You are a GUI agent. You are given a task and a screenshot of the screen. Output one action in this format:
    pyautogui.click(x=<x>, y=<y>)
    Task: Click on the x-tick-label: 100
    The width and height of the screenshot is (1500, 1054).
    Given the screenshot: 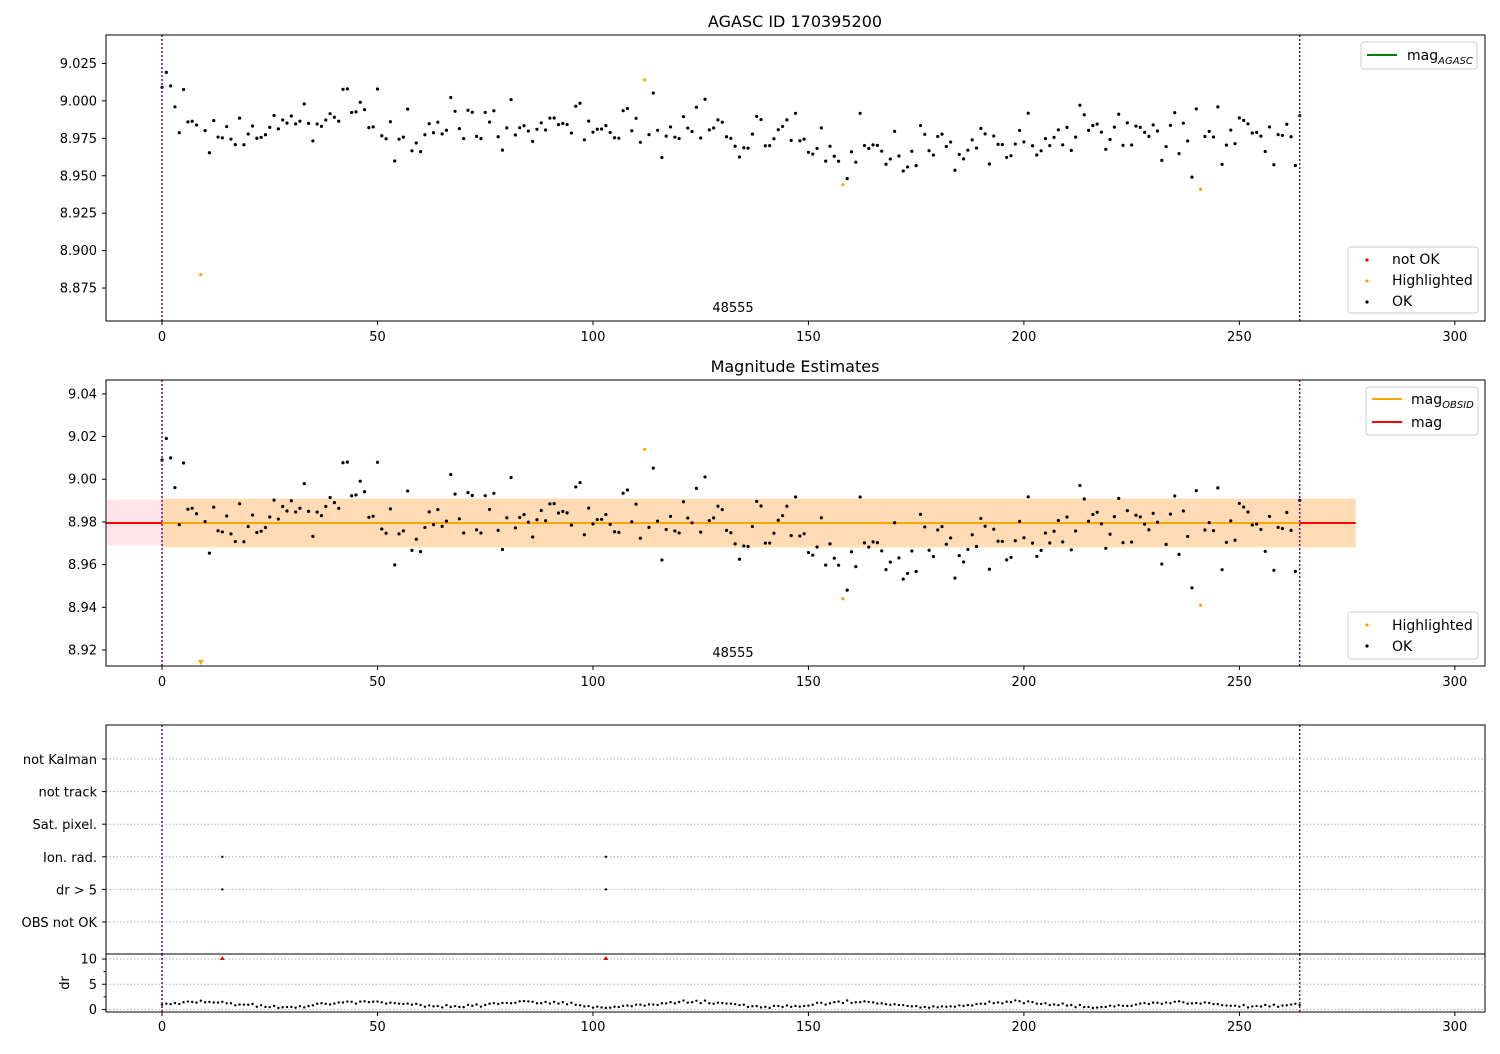 What is the action you would take?
    pyautogui.click(x=593, y=337)
    